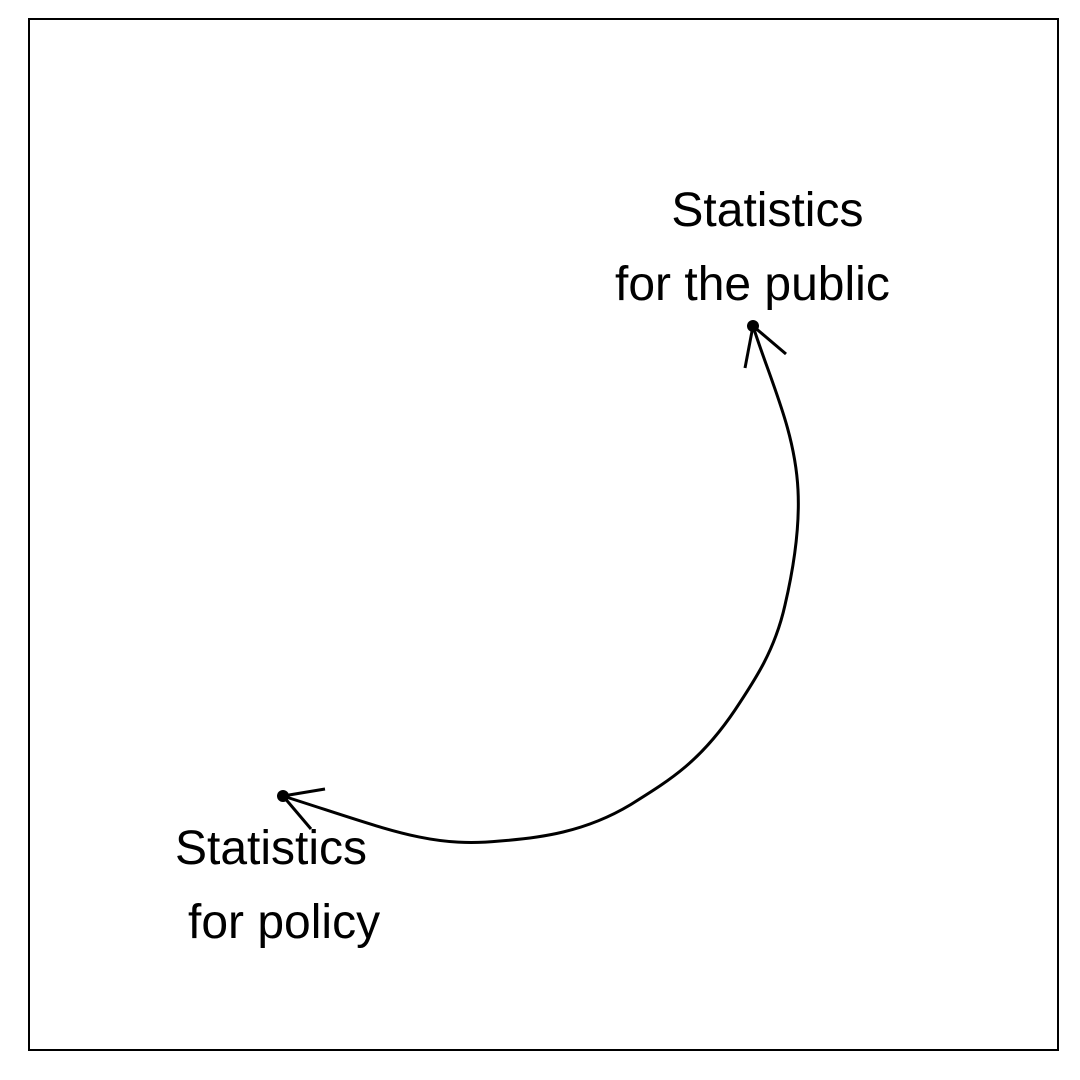  I want to click on policy-arrowhead-top, so click(304, 792).